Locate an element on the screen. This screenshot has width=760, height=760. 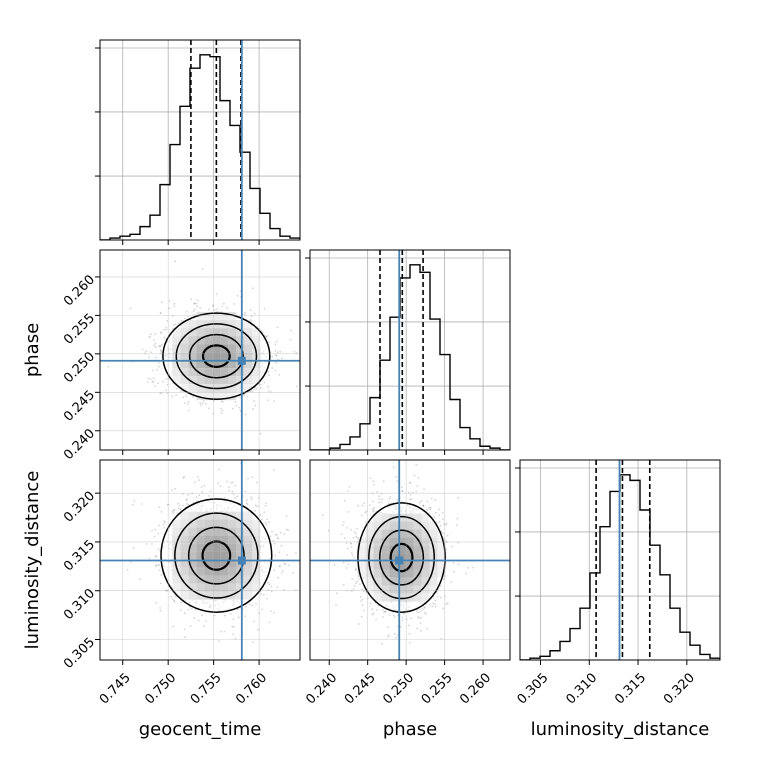
x-tick-label: 0.240 is located at coordinates (321, 688).